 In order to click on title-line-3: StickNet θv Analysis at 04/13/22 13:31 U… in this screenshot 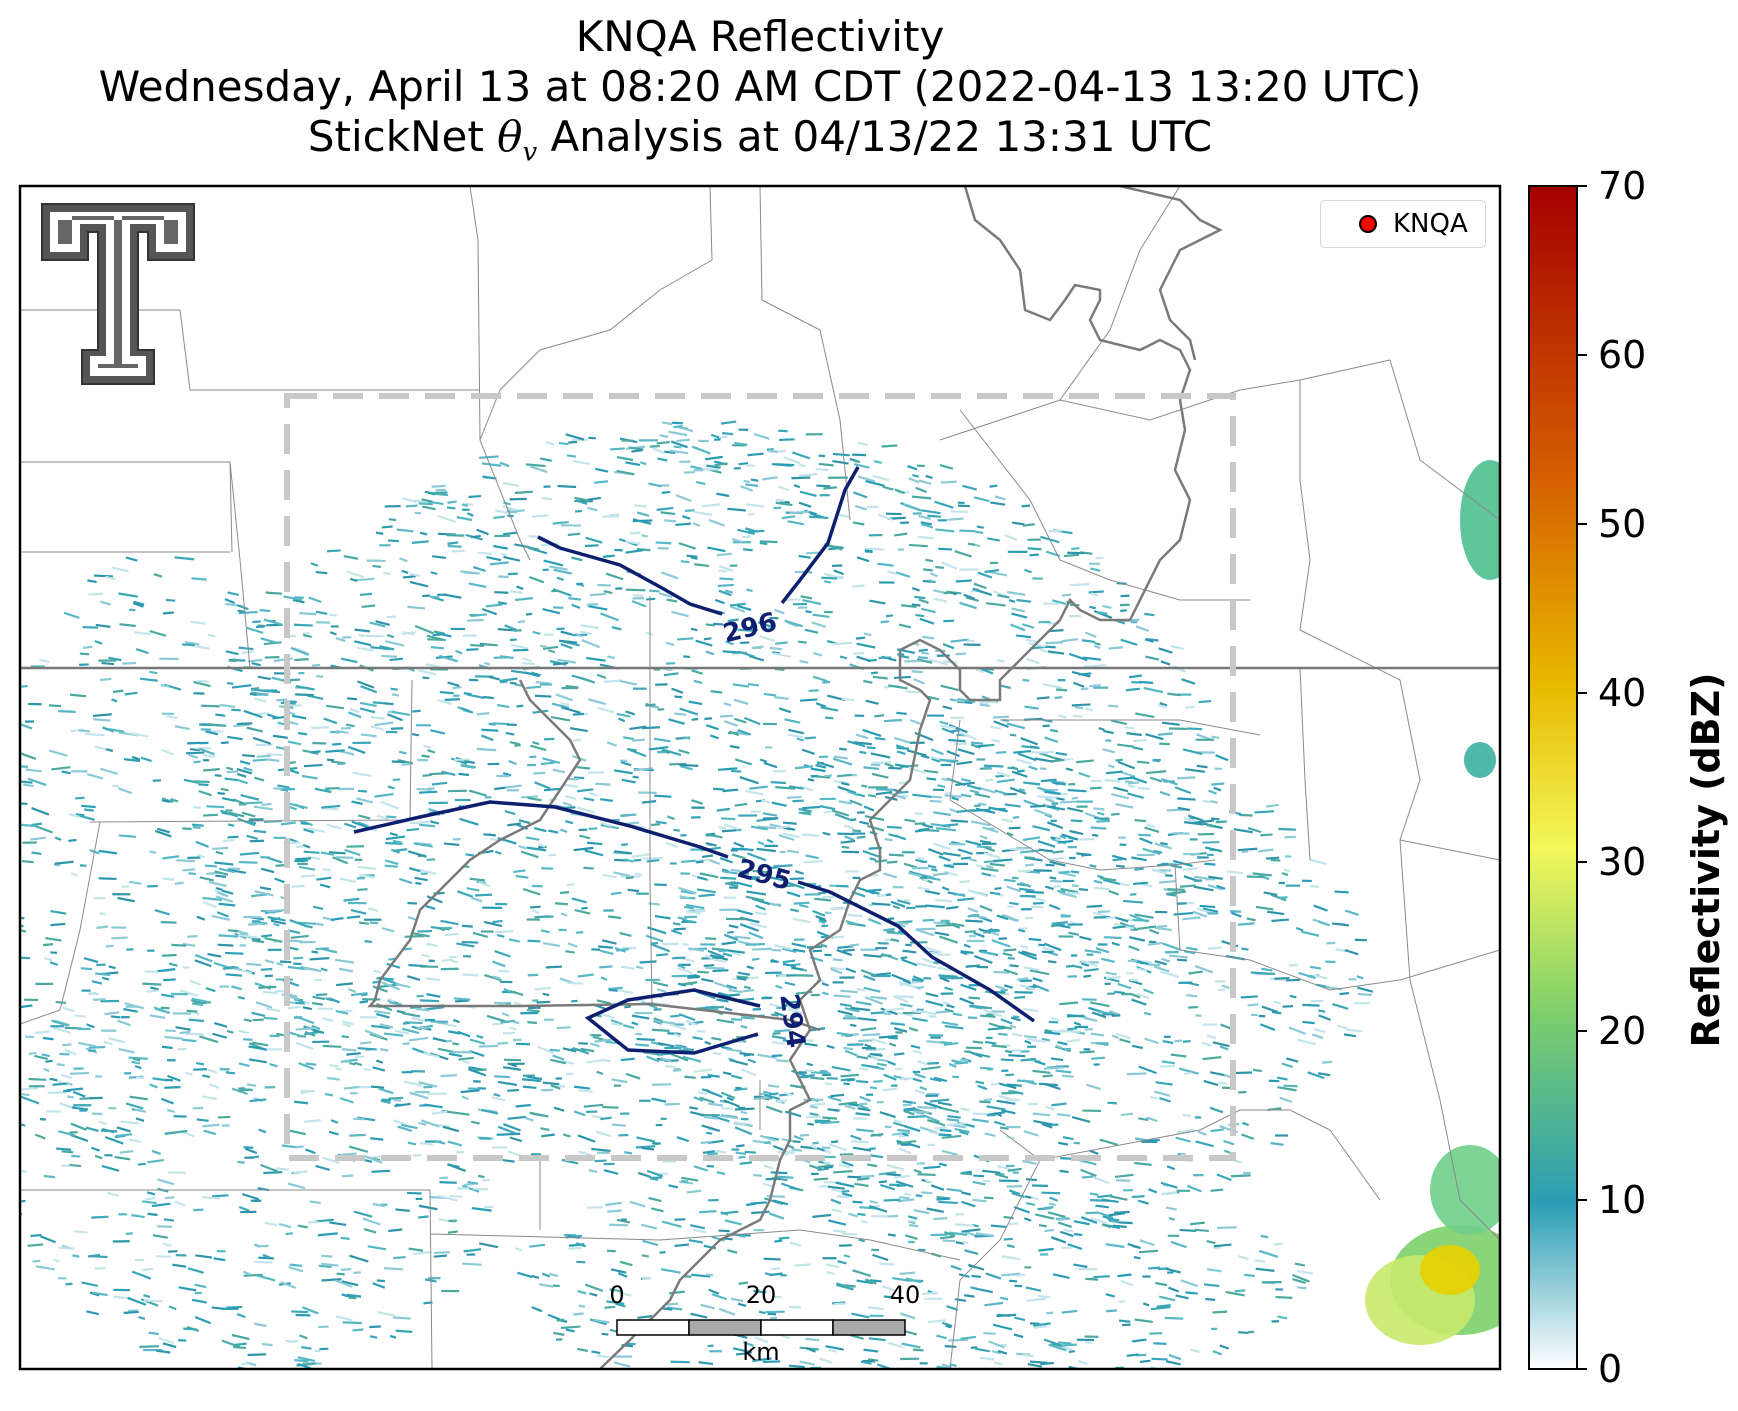, I will do `click(760, 144)`.